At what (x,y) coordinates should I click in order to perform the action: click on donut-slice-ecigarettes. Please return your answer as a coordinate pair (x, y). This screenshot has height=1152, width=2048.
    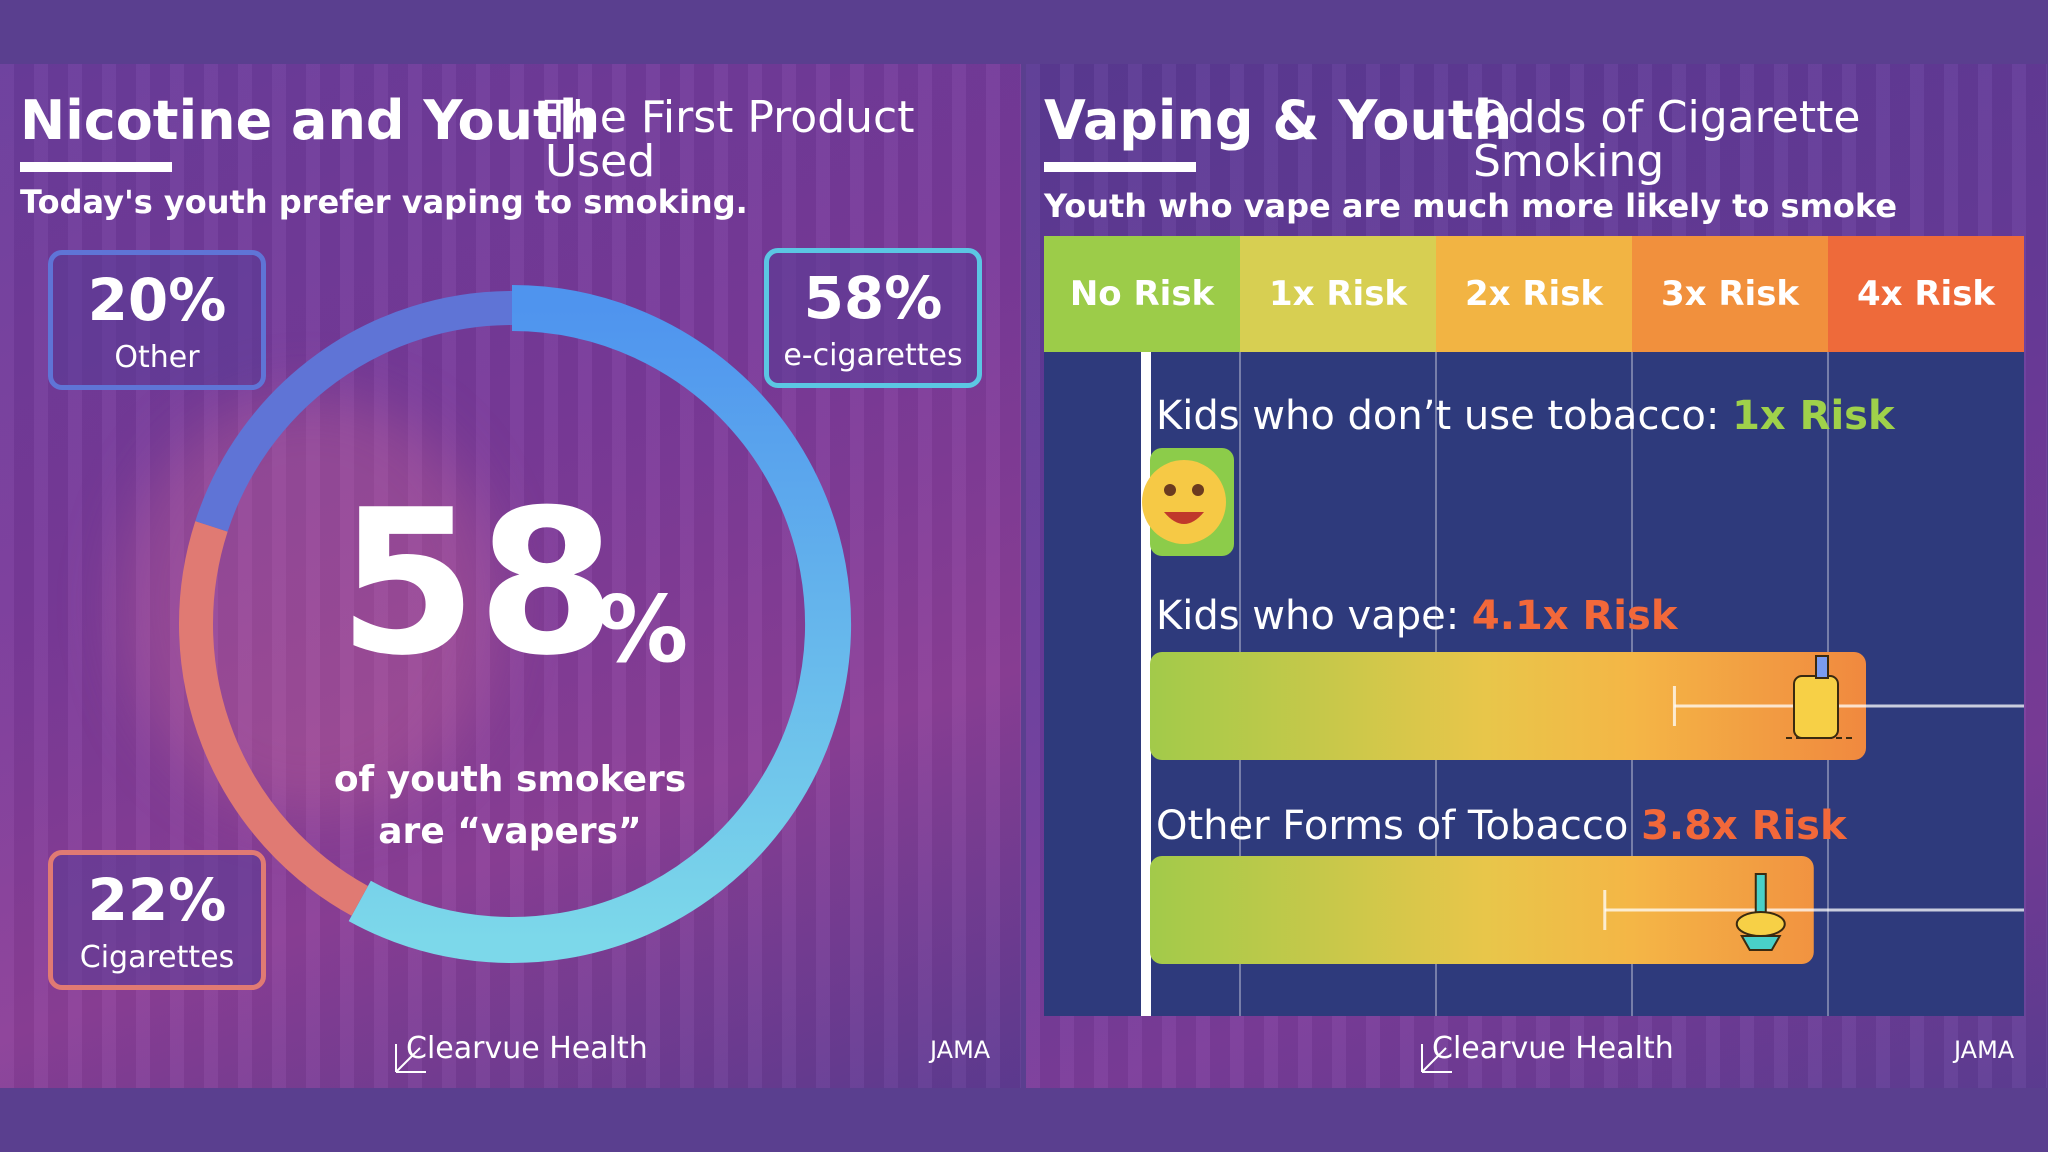
    Looking at the image, I should click on (599, 624).